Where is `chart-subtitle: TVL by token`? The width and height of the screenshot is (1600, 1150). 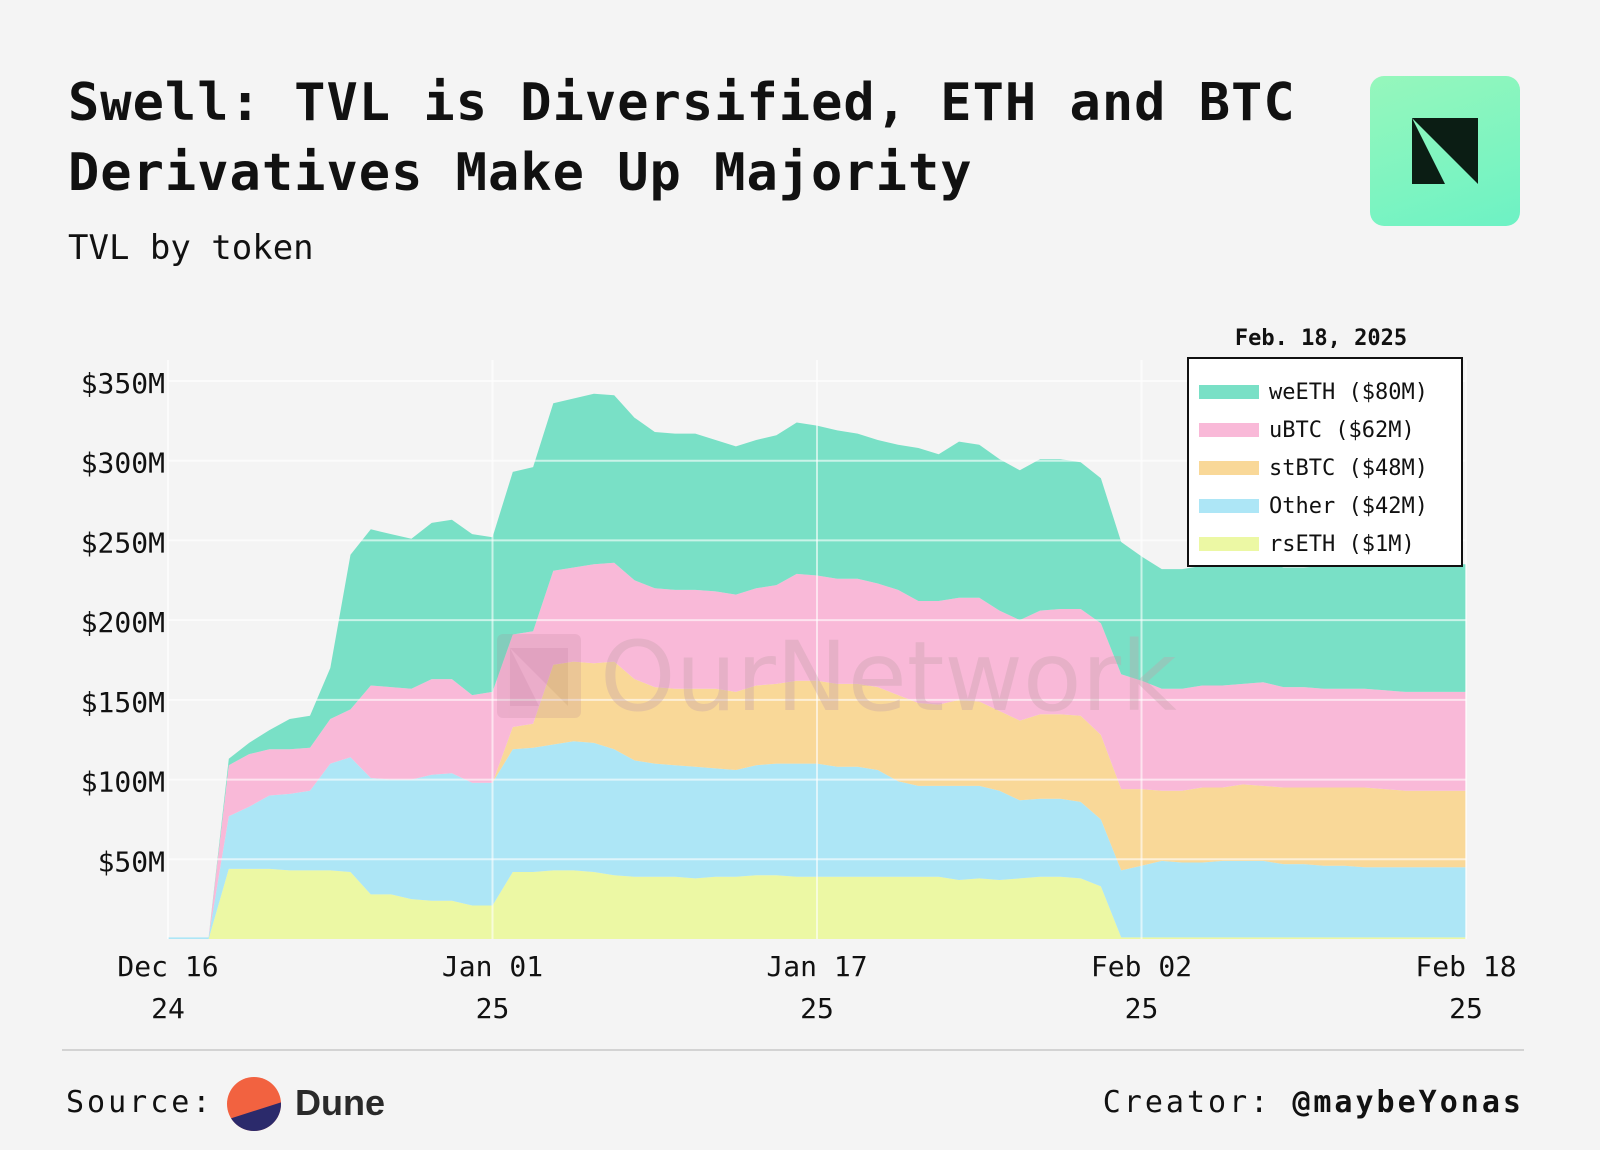 chart-subtitle: TVL by token is located at coordinates (191, 248).